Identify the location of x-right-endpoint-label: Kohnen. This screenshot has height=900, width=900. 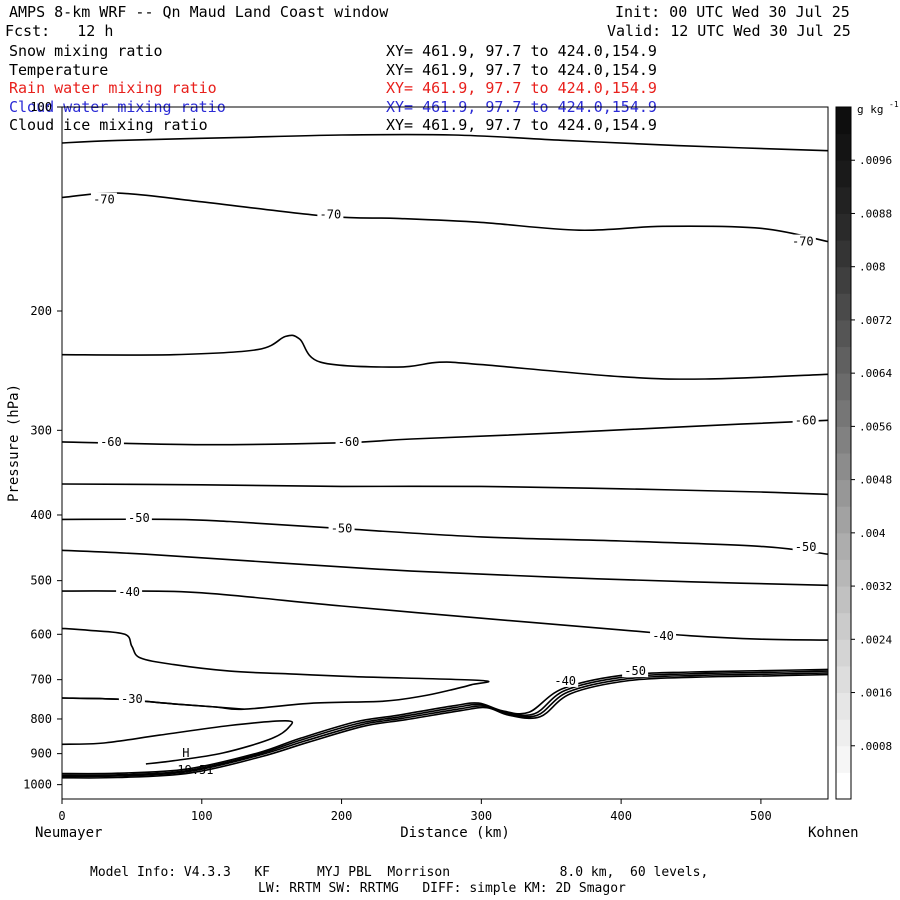
(833, 833).